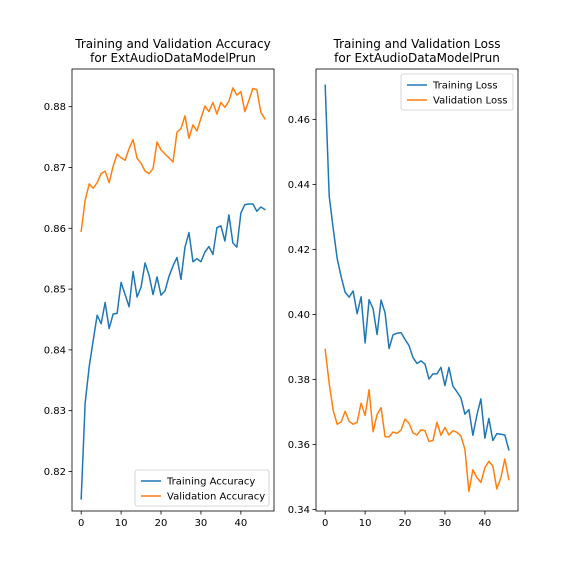  I want to click on series-line-validation-accuracy, so click(173, 160).